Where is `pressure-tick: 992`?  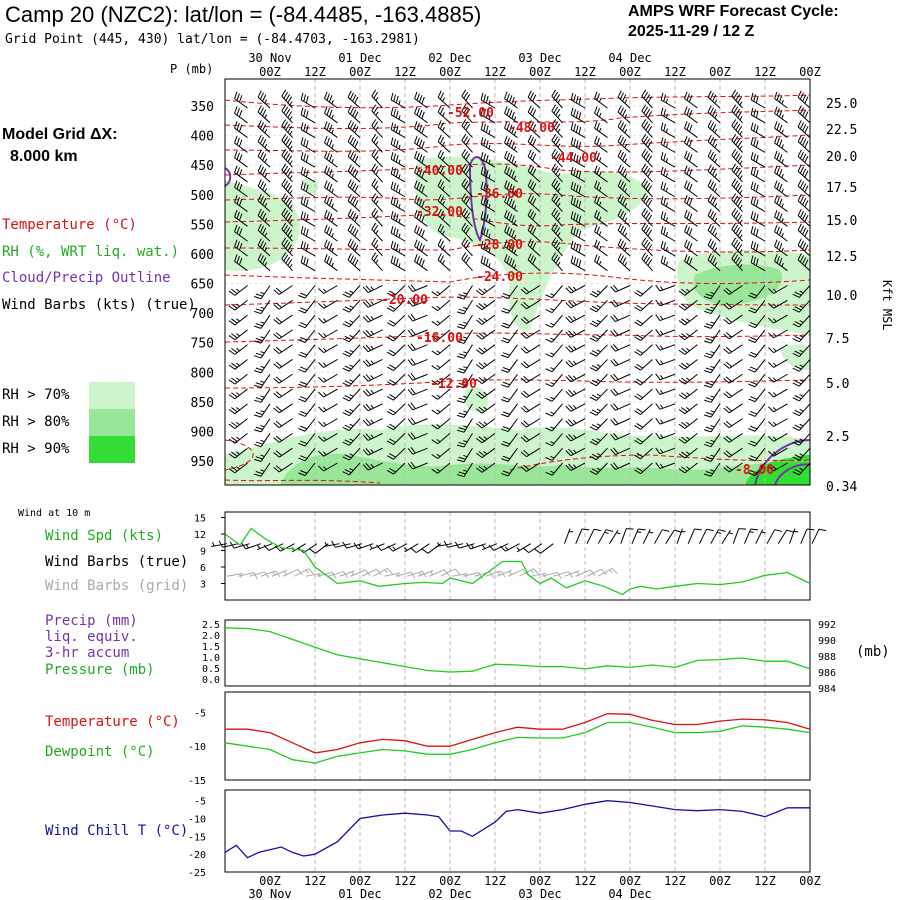 pressure-tick: 992 is located at coordinates (827, 625).